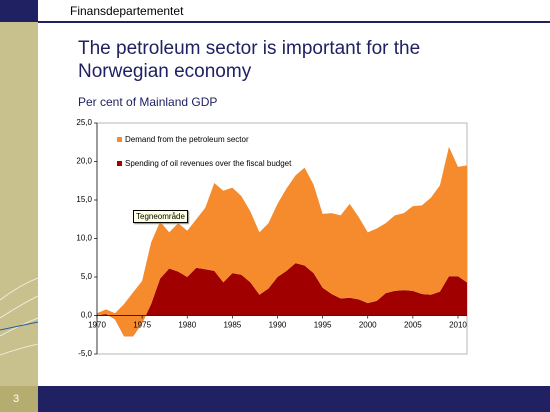 This screenshot has width=550, height=412. I want to click on x-tick-label: 1980, so click(187, 325).